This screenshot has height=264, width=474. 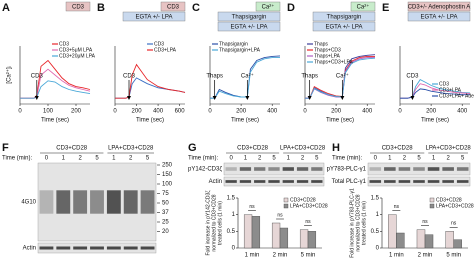 I want to click on legend-label: Thapsigargin, so click(x=233, y=44).